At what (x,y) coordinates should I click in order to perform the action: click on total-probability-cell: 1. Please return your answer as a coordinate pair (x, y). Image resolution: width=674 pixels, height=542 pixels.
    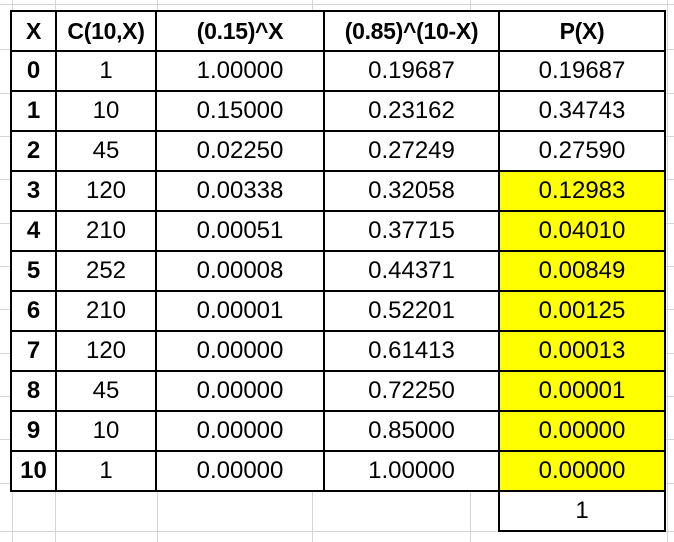
    Looking at the image, I should click on (582, 511).